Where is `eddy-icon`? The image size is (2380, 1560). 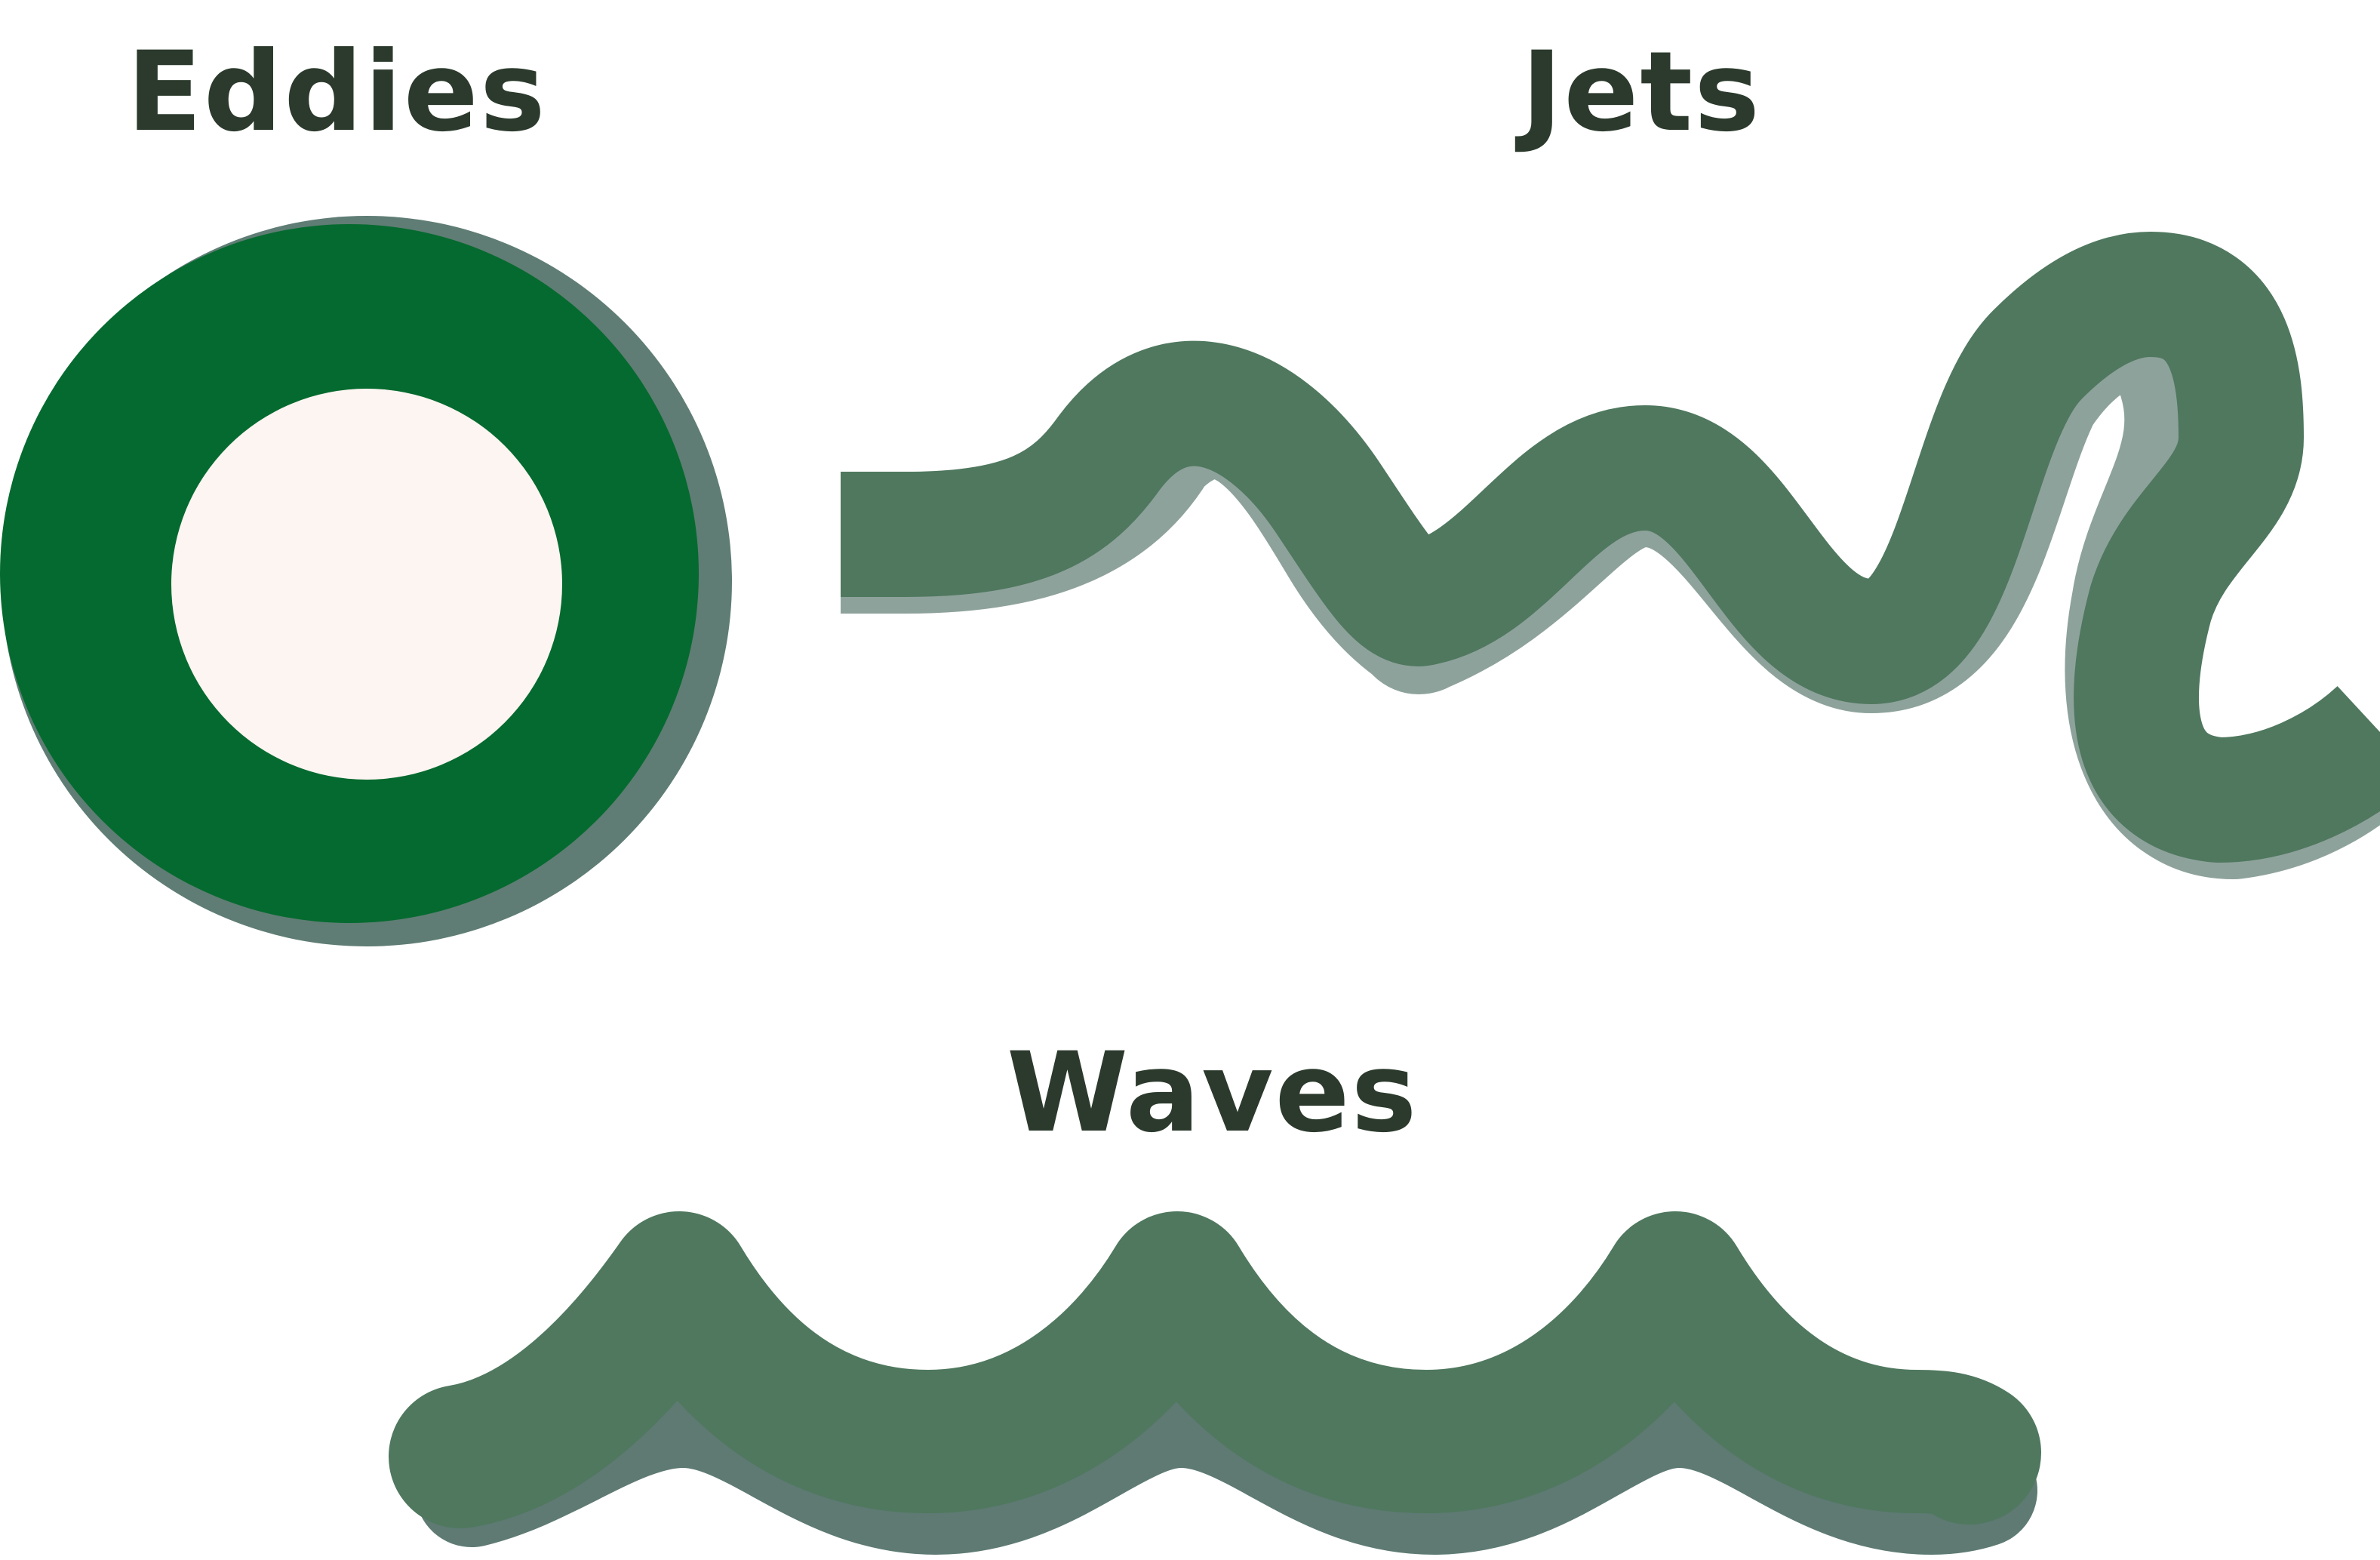 eddy-icon is located at coordinates (366, 581).